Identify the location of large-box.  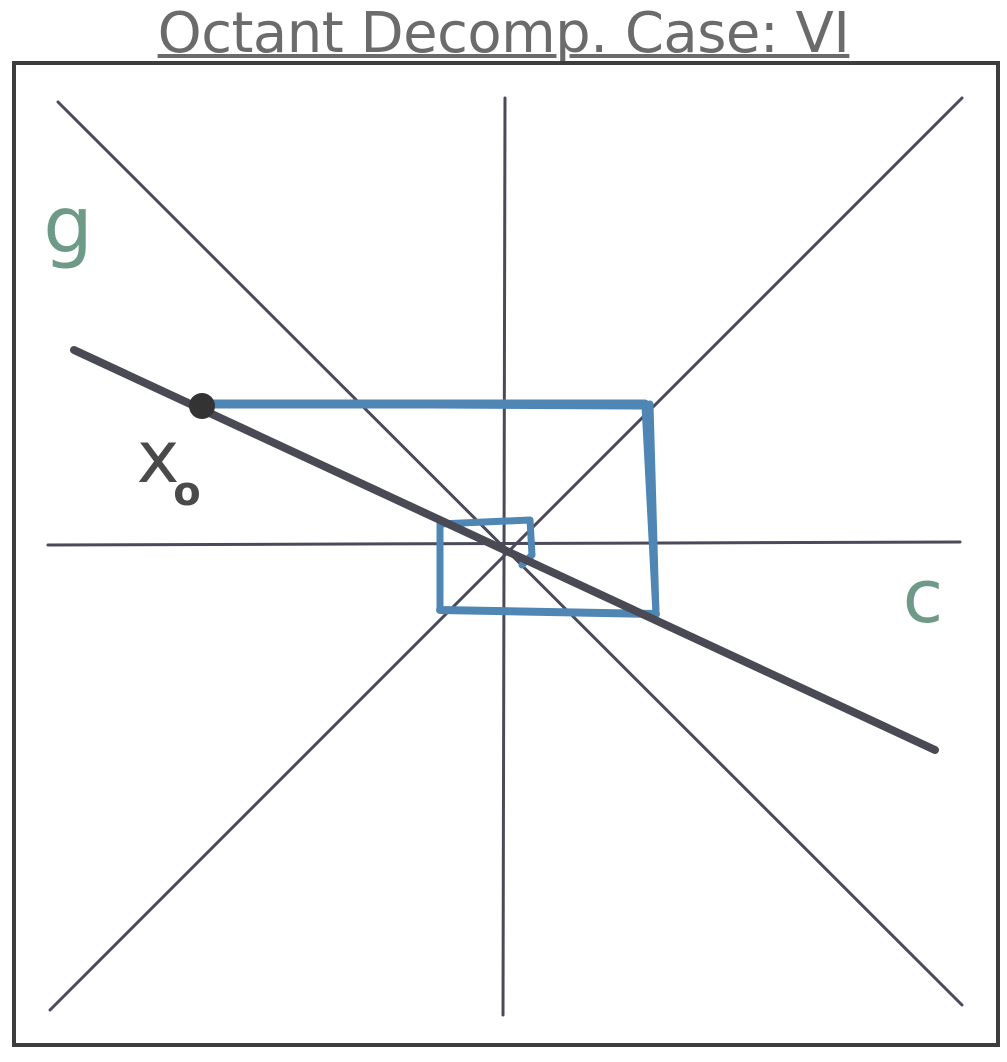
(429, 509).